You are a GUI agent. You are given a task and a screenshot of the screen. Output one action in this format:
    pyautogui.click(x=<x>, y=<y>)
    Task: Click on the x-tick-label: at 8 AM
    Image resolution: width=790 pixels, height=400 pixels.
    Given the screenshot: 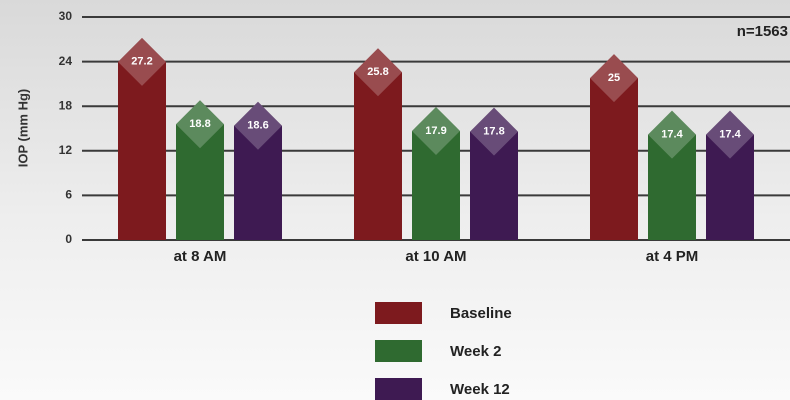 What is the action you would take?
    pyautogui.click(x=200, y=256)
    